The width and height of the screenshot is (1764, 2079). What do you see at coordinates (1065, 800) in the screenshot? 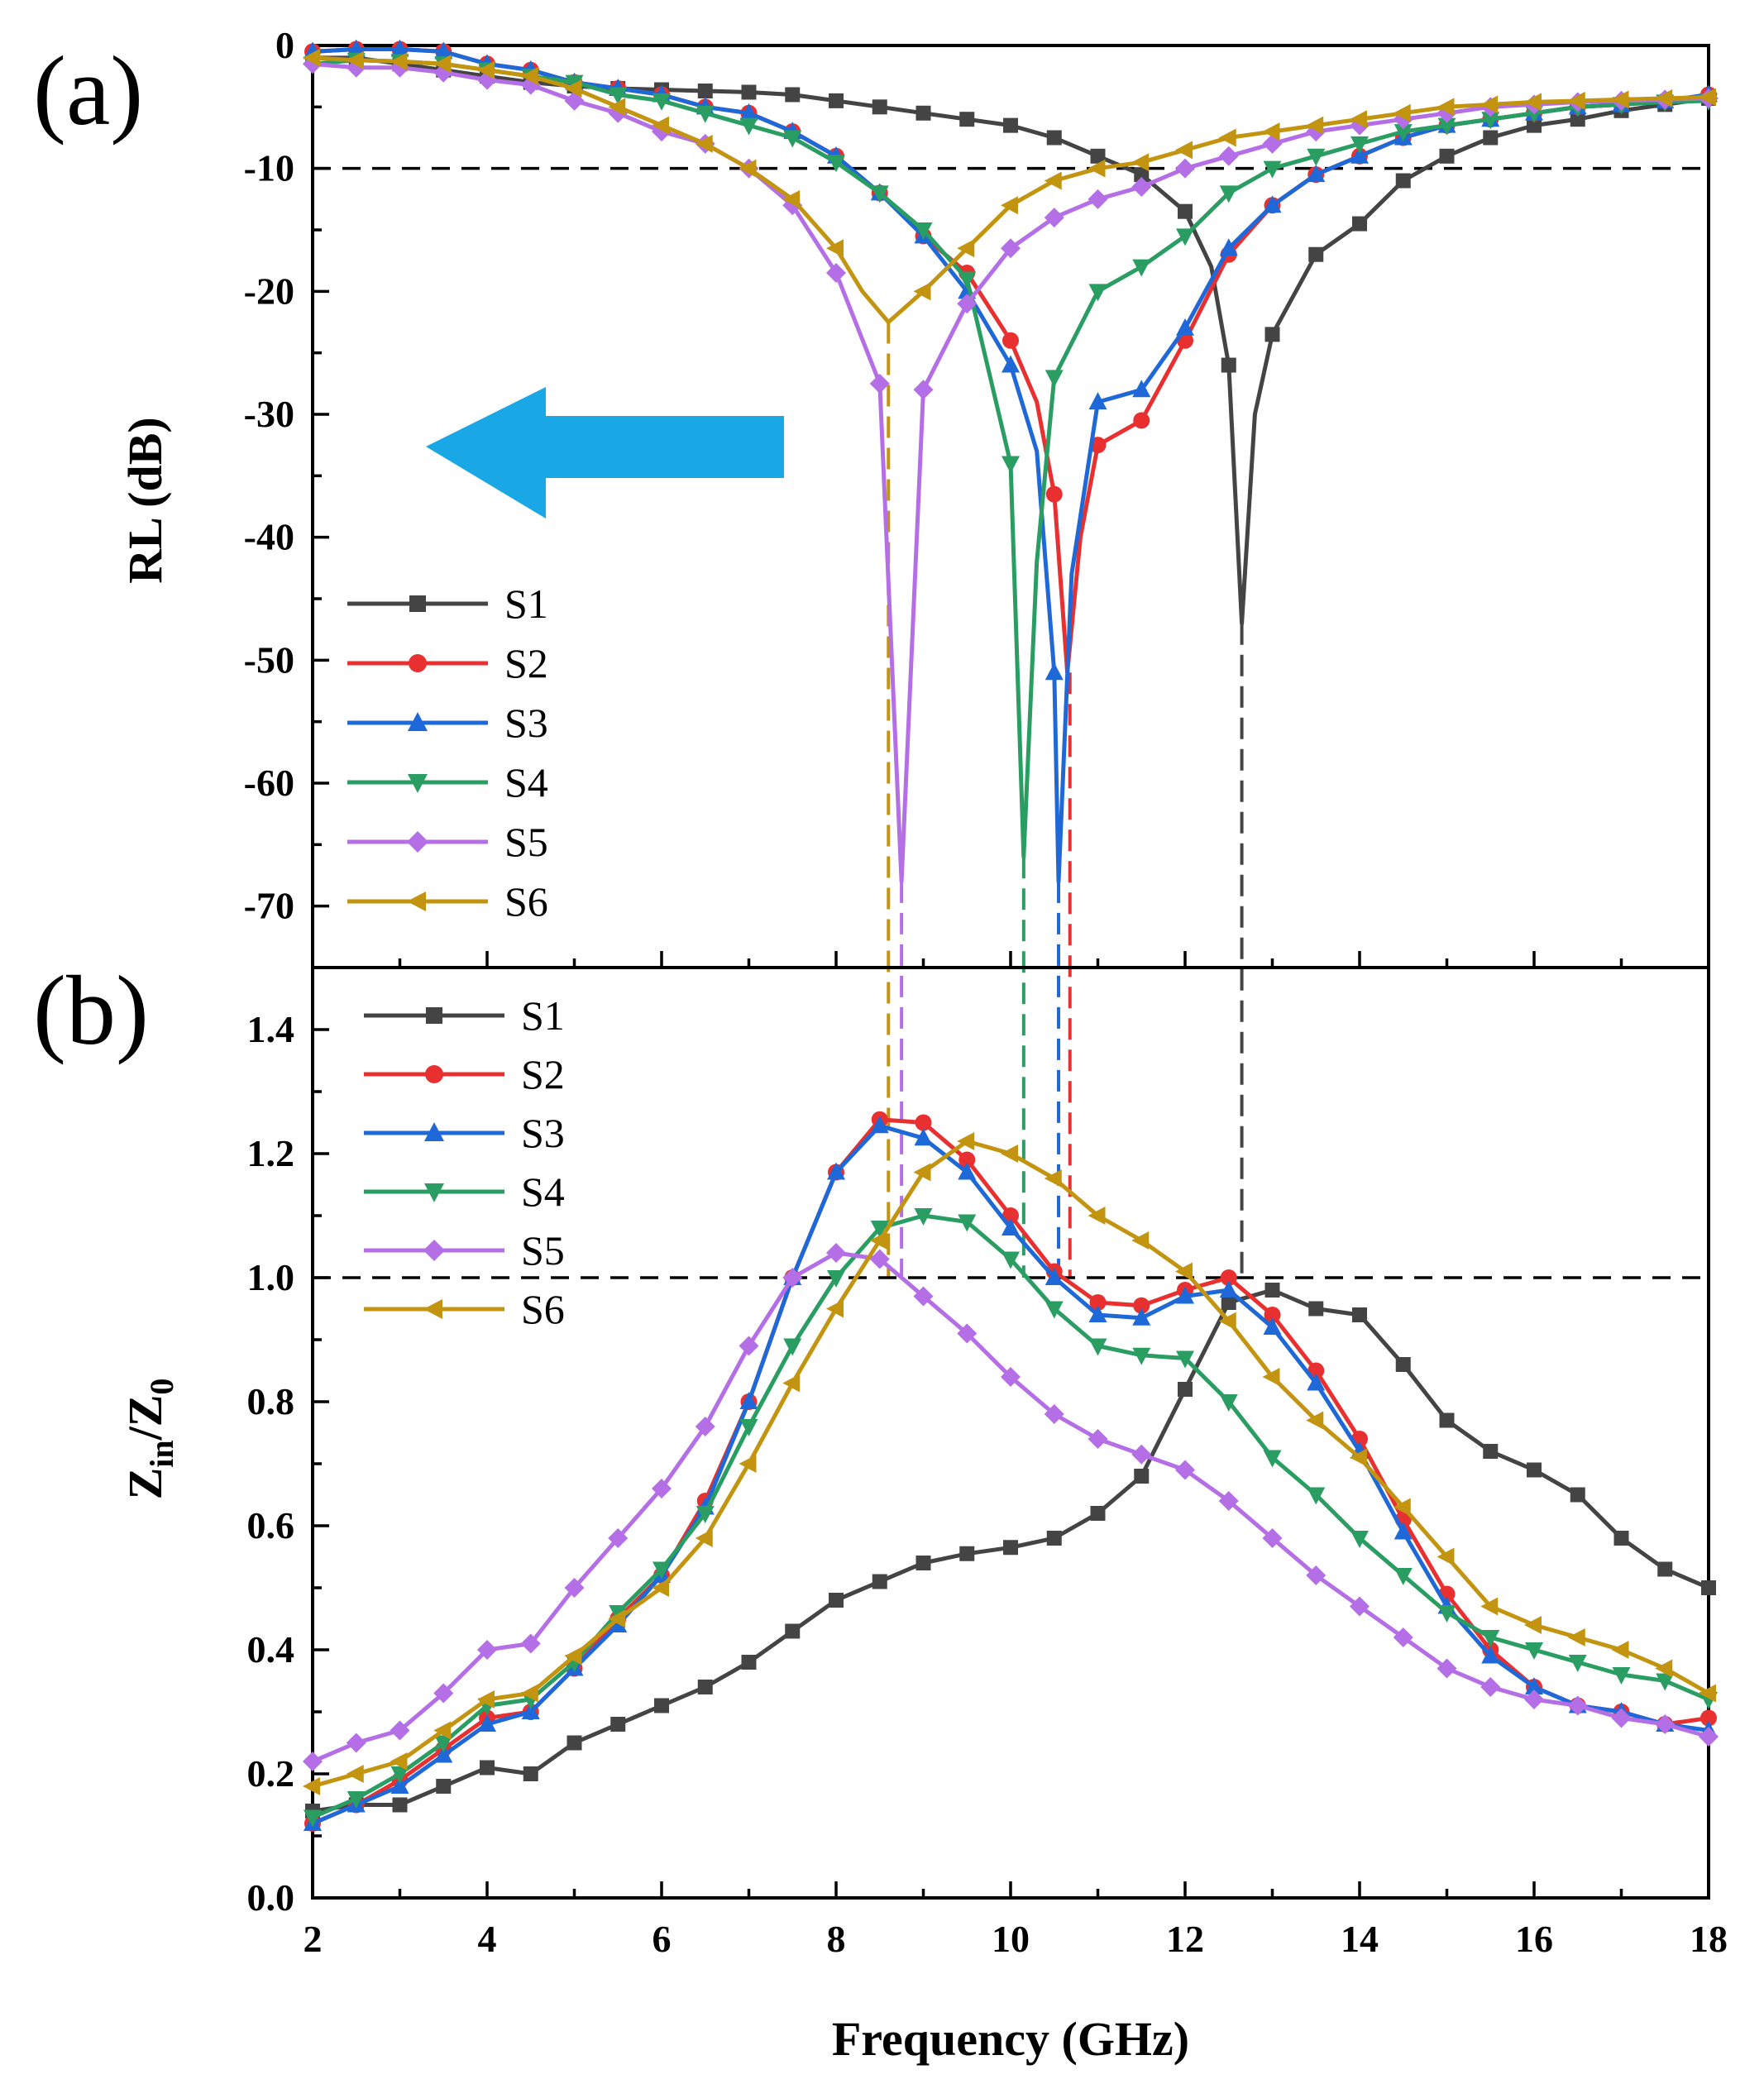
I see `dip-guide-lines` at bounding box center [1065, 800].